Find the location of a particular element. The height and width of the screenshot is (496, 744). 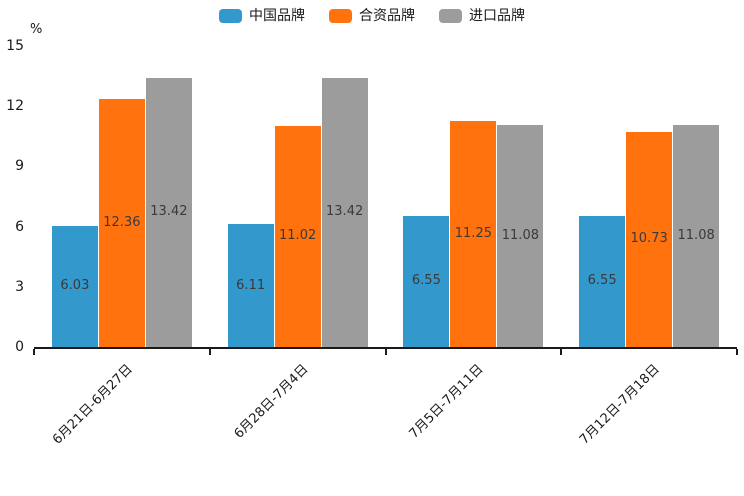

bar-value-label: 6.11 is located at coordinates (251, 285).